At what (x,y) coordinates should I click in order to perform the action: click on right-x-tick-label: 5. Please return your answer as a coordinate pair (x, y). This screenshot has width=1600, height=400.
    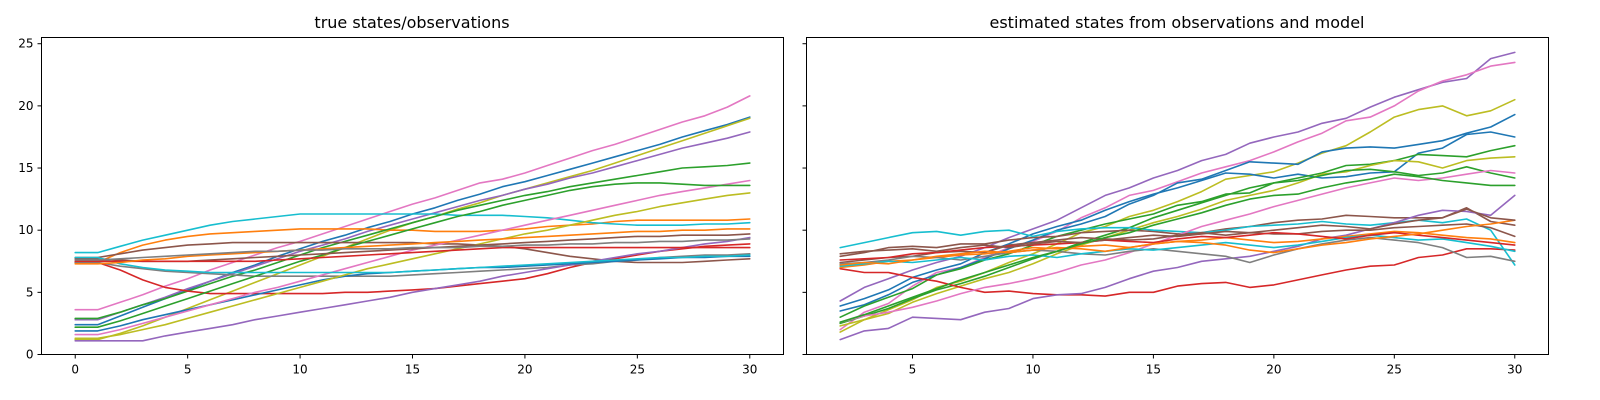
    Looking at the image, I should click on (913, 370).